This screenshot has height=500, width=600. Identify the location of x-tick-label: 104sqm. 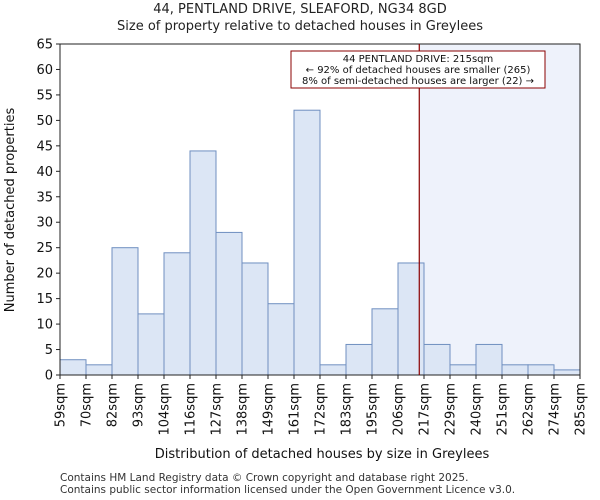
(165, 409).